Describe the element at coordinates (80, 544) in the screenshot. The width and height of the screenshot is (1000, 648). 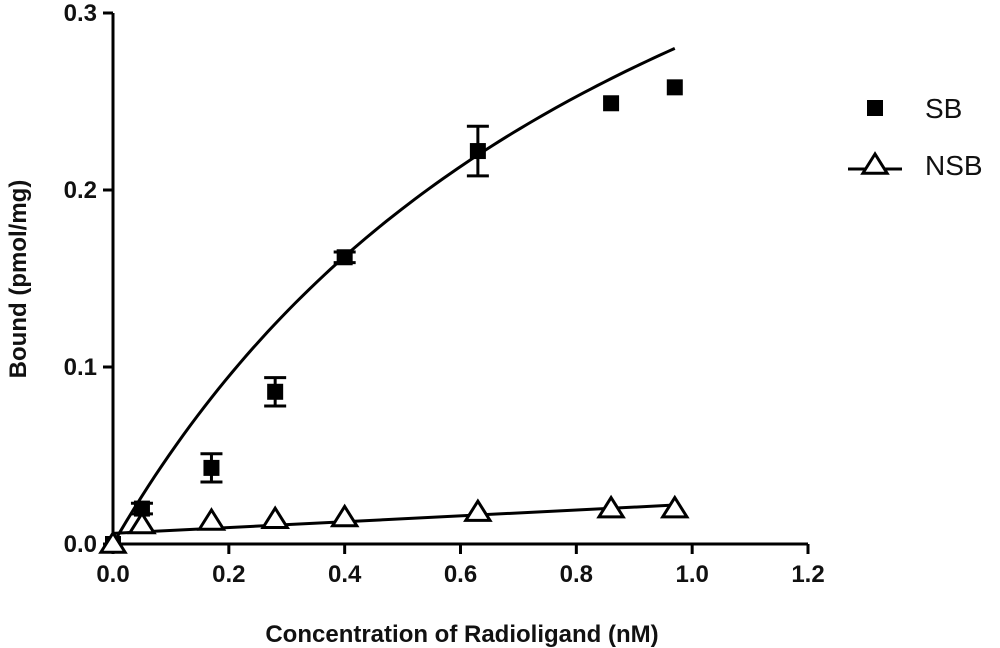
I see `y-tick-label: 0.0` at that location.